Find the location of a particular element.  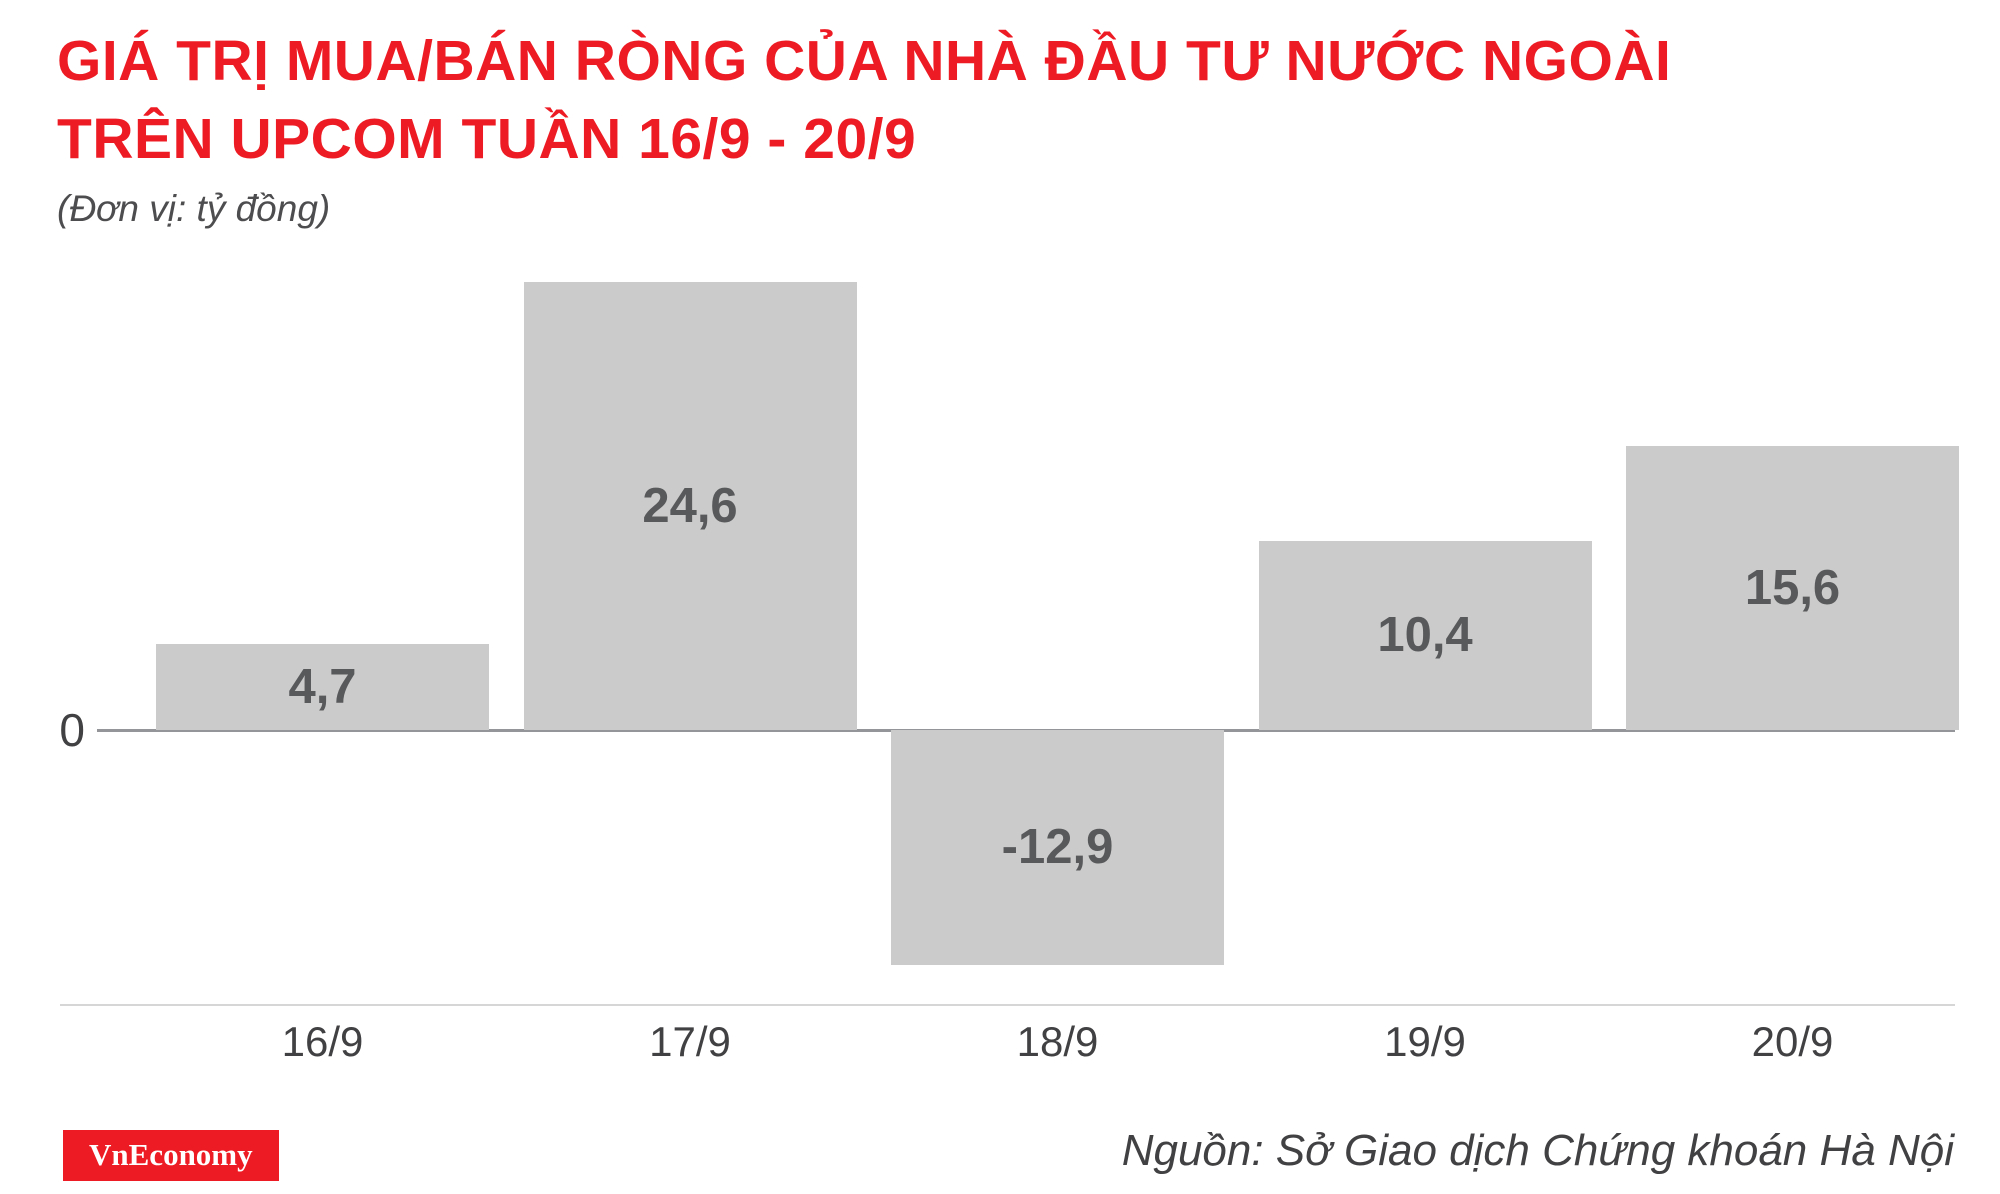

chart-unit-subtitle: (Đơn vị: tỷ đồng) is located at coordinates (194, 208).